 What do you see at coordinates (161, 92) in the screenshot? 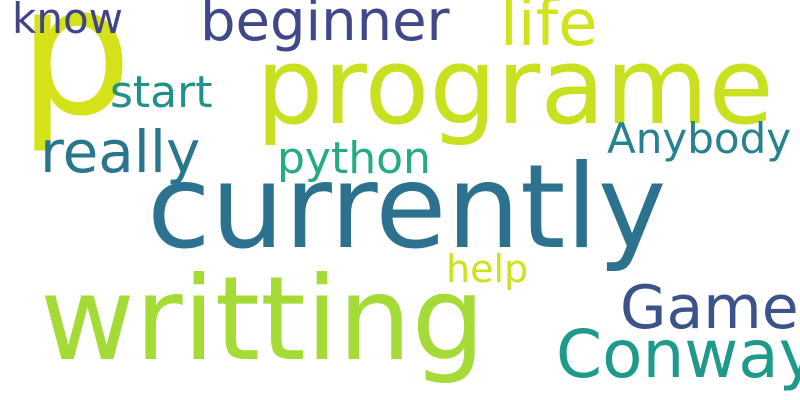
I see `word-start: start` at bounding box center [161, 92].